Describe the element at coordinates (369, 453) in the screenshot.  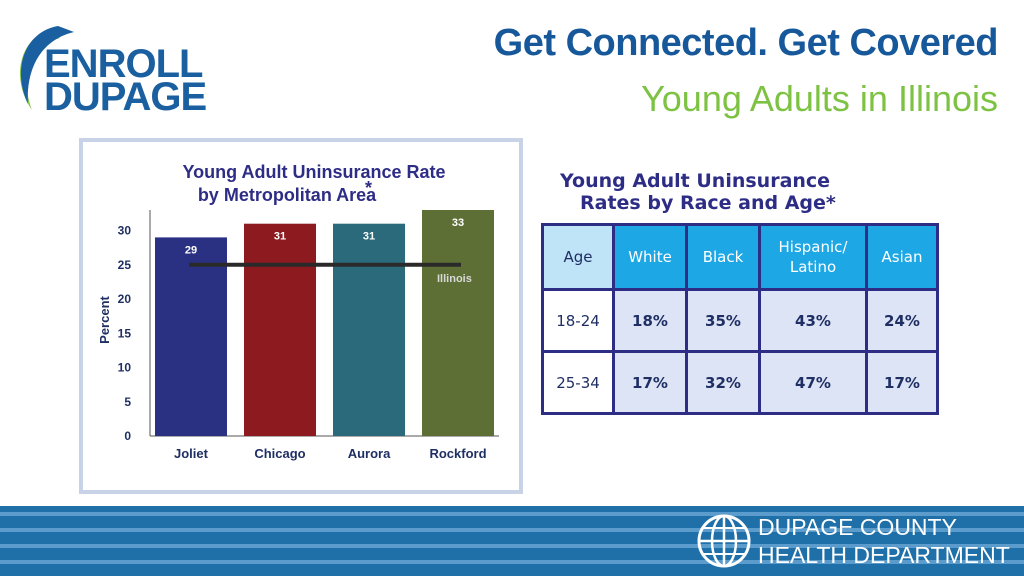
I see `x-tick-label: Aurora` at that location.